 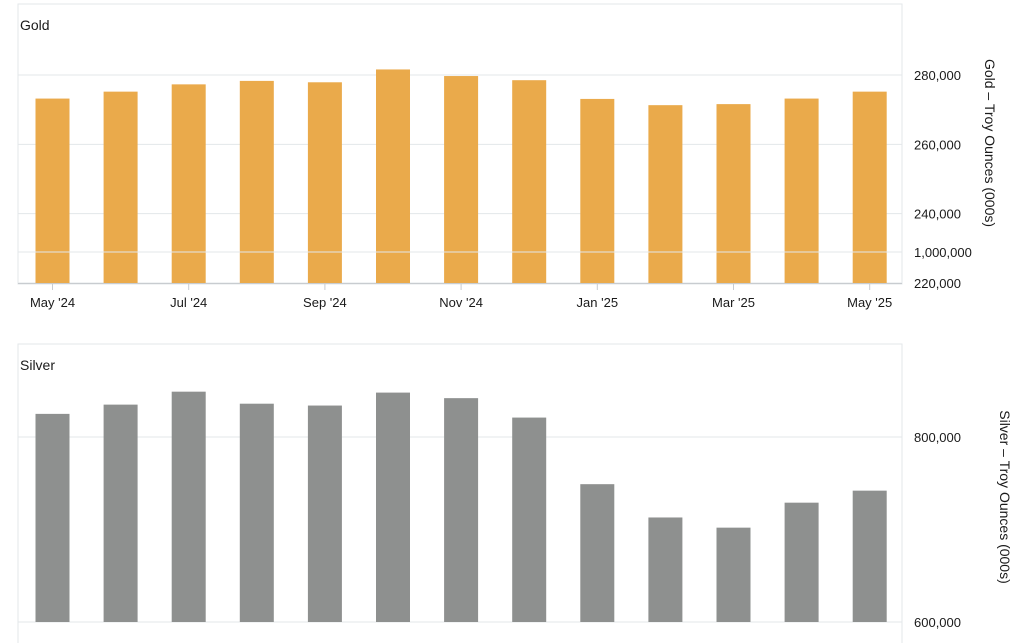 What do you see at coordinates (943, 252) in the screenshot?
I see `silver-y-tick-label: 1,000,000` at bounding box center [943, 252].